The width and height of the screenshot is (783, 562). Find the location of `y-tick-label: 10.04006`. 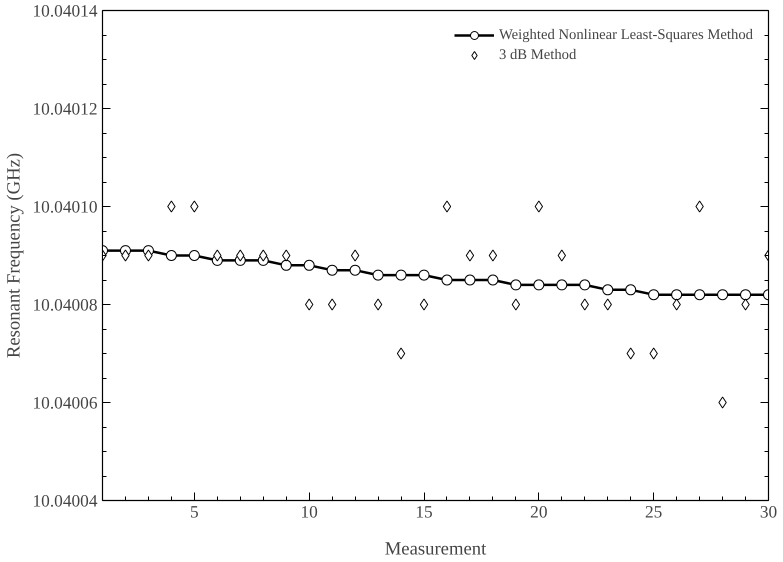

y-tick-label: 10.04006 is located at coordinates (65, 403).